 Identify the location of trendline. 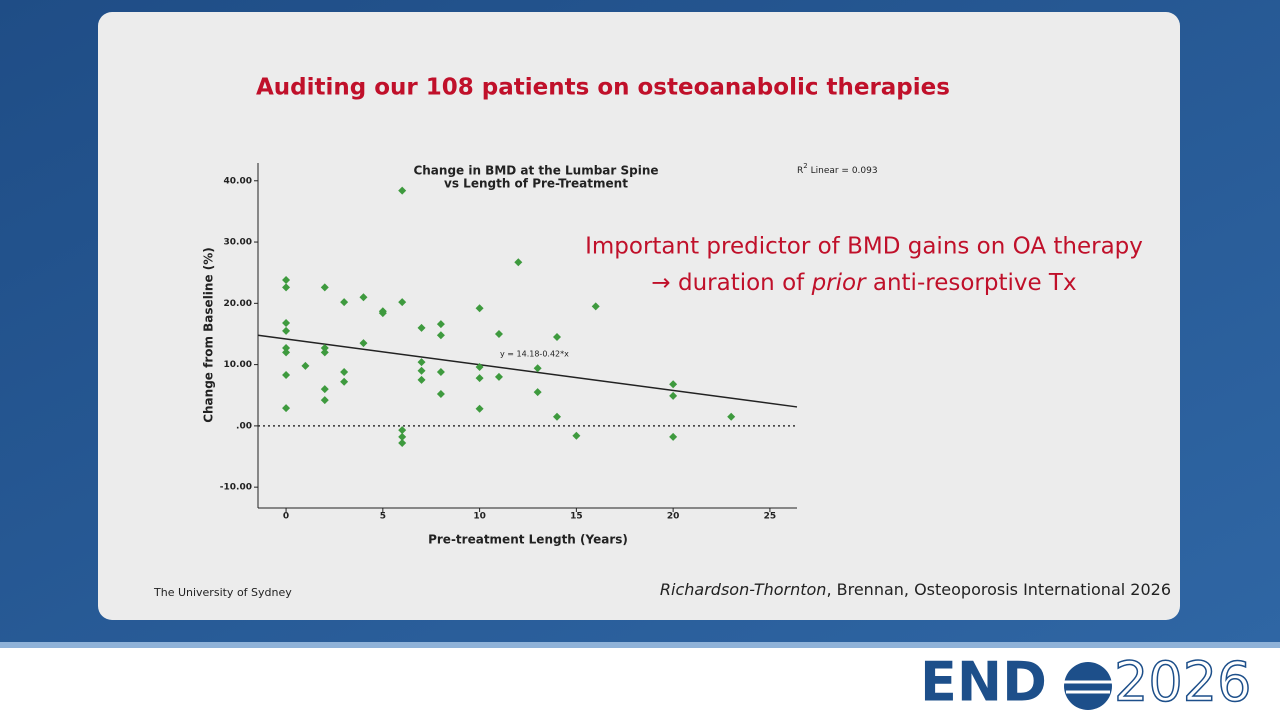
(527, 371).